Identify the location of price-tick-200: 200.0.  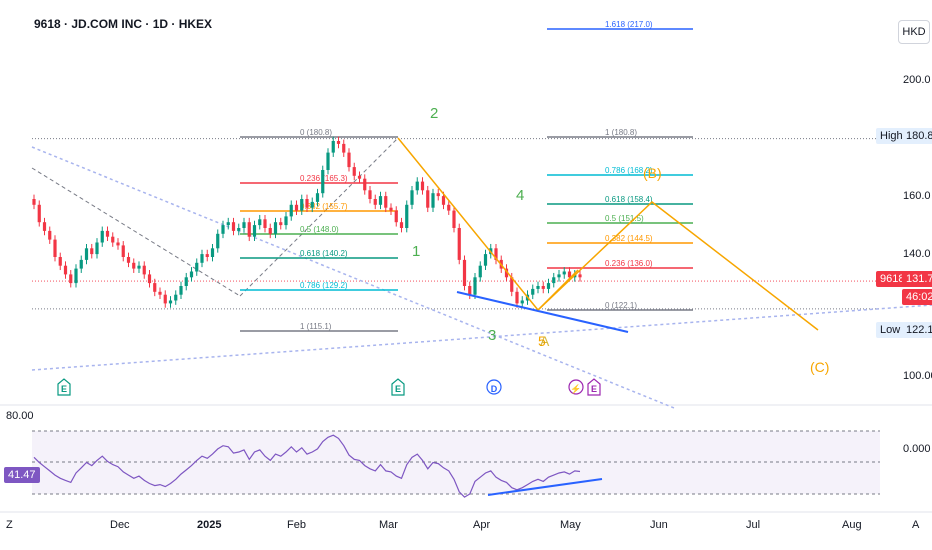
(917, 80).